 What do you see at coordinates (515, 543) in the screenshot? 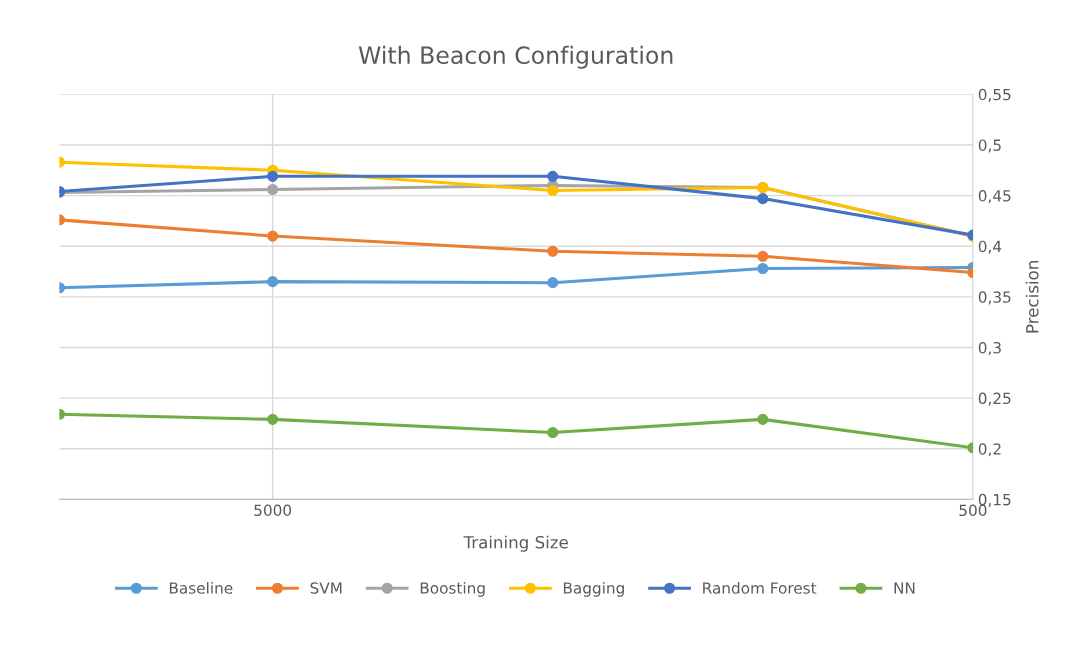
I see `x-axis-title: Training Size` at bounding box center [515, 543].